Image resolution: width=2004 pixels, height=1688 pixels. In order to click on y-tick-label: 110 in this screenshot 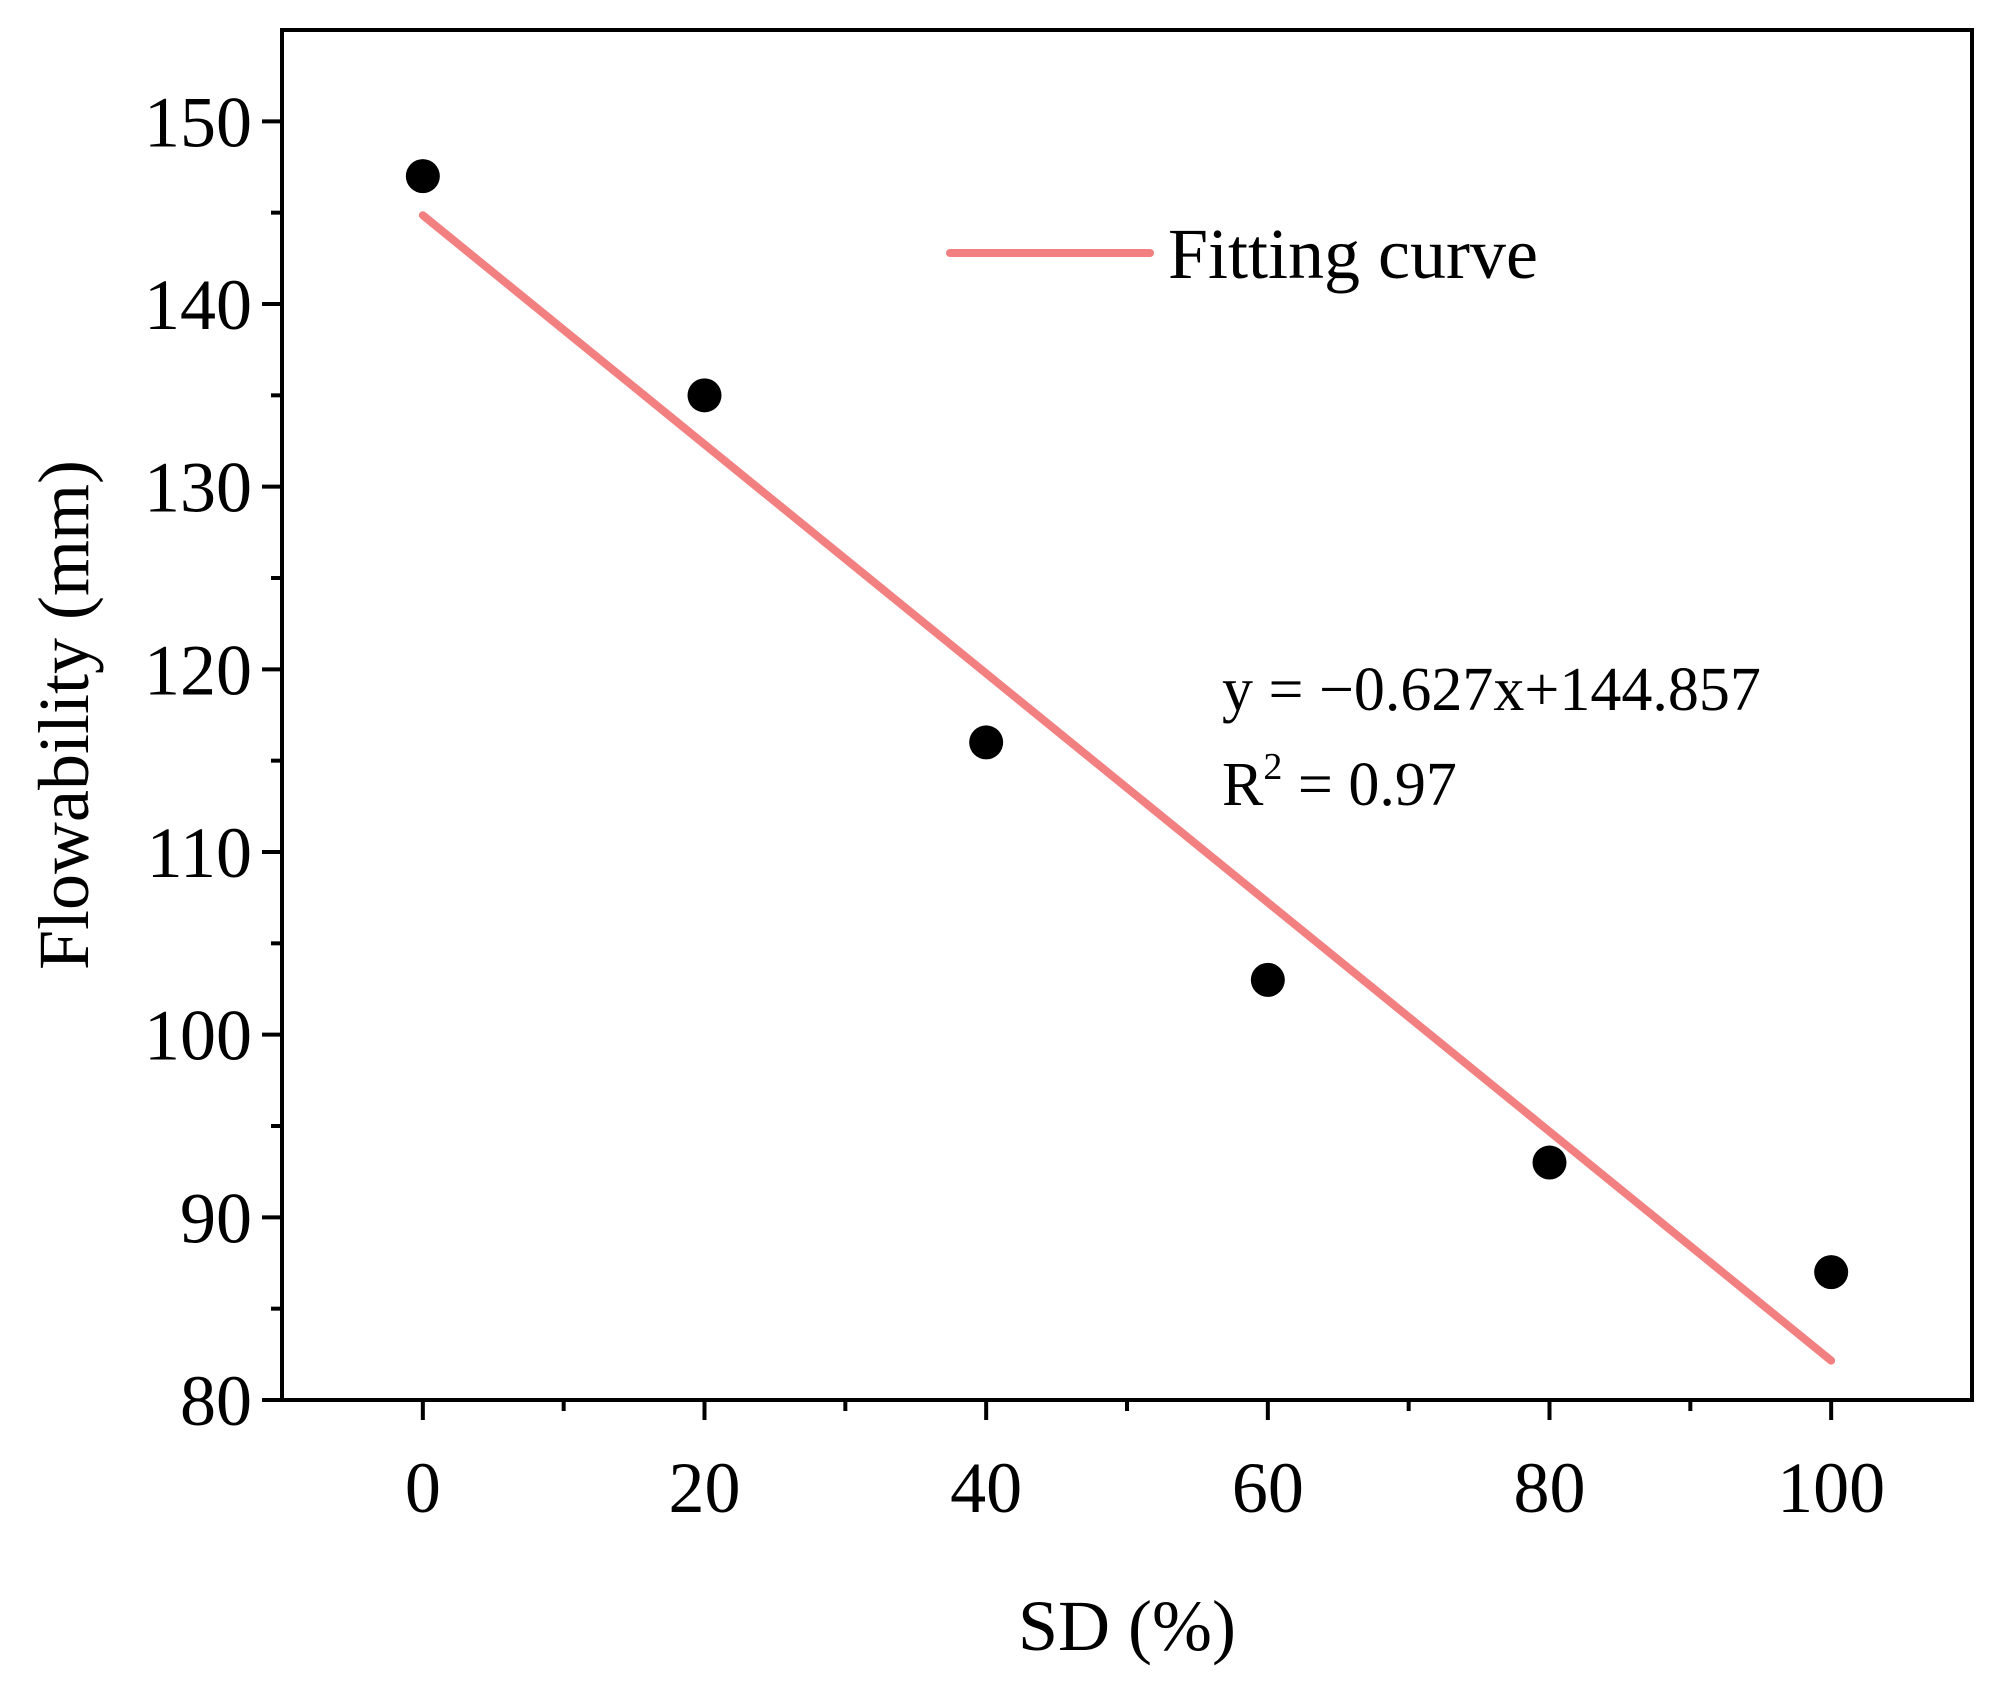, I will do `click(199, 853)`.